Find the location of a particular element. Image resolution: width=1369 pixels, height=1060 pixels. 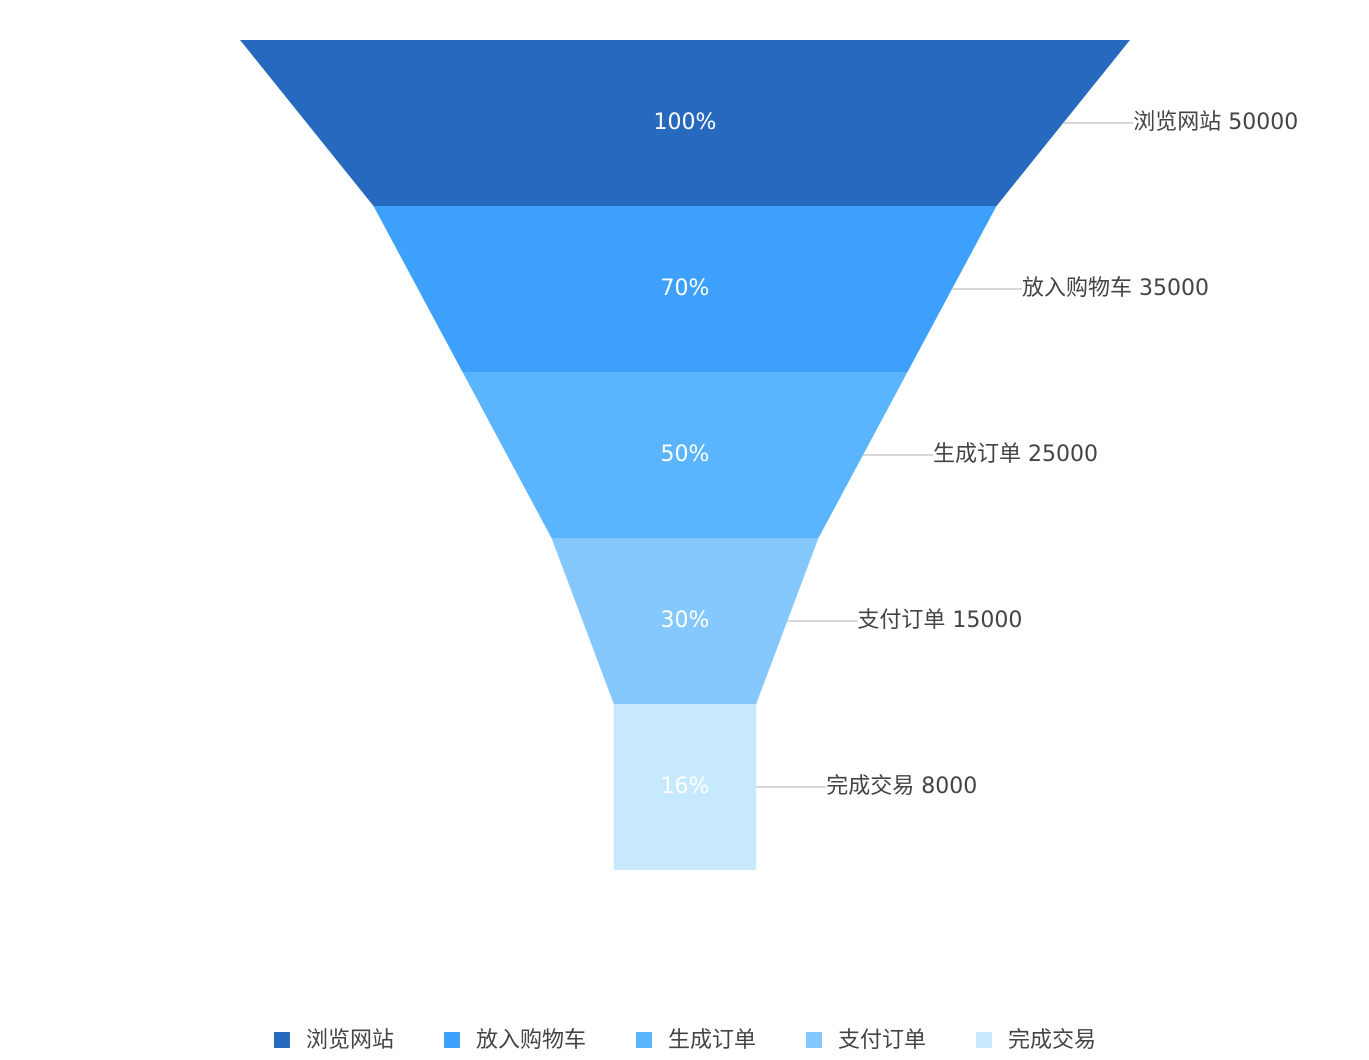

segment-label: 放入购物车 35000 is located at coordinates (1115, 288).